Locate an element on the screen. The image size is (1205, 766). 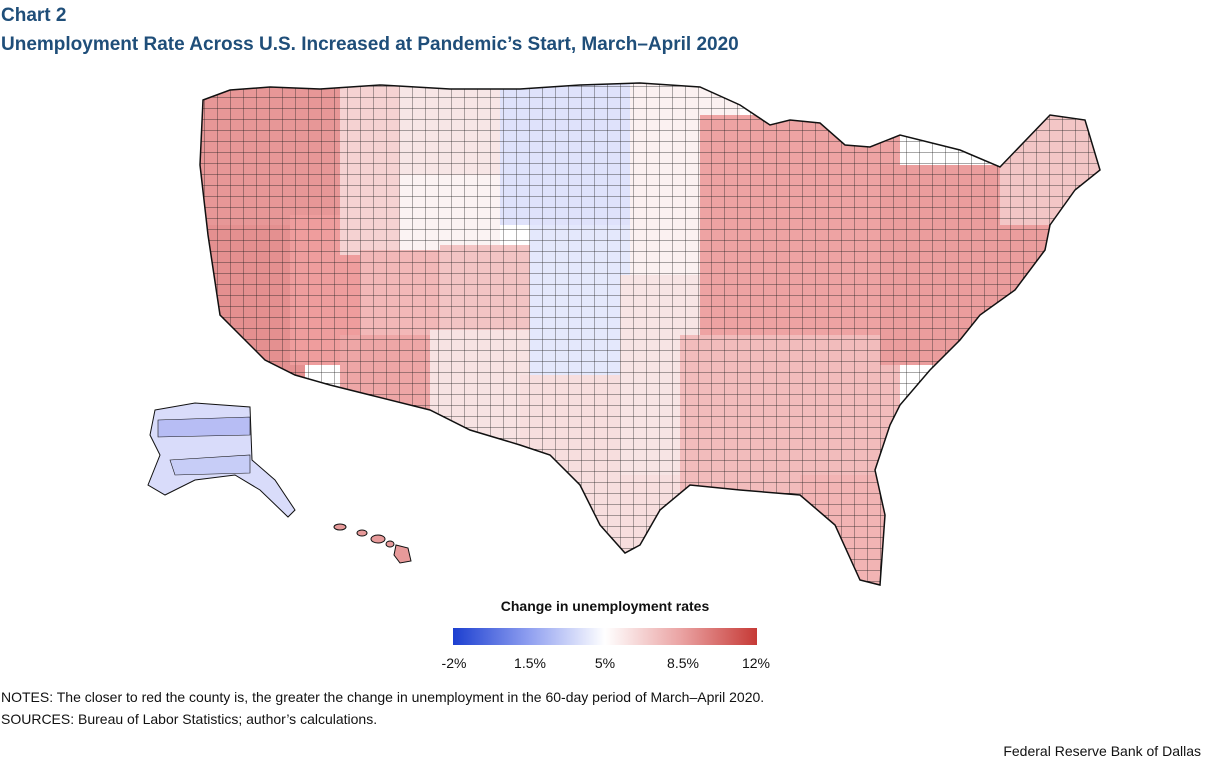
legend-tick: 5% is located at coordinates (605, 663).